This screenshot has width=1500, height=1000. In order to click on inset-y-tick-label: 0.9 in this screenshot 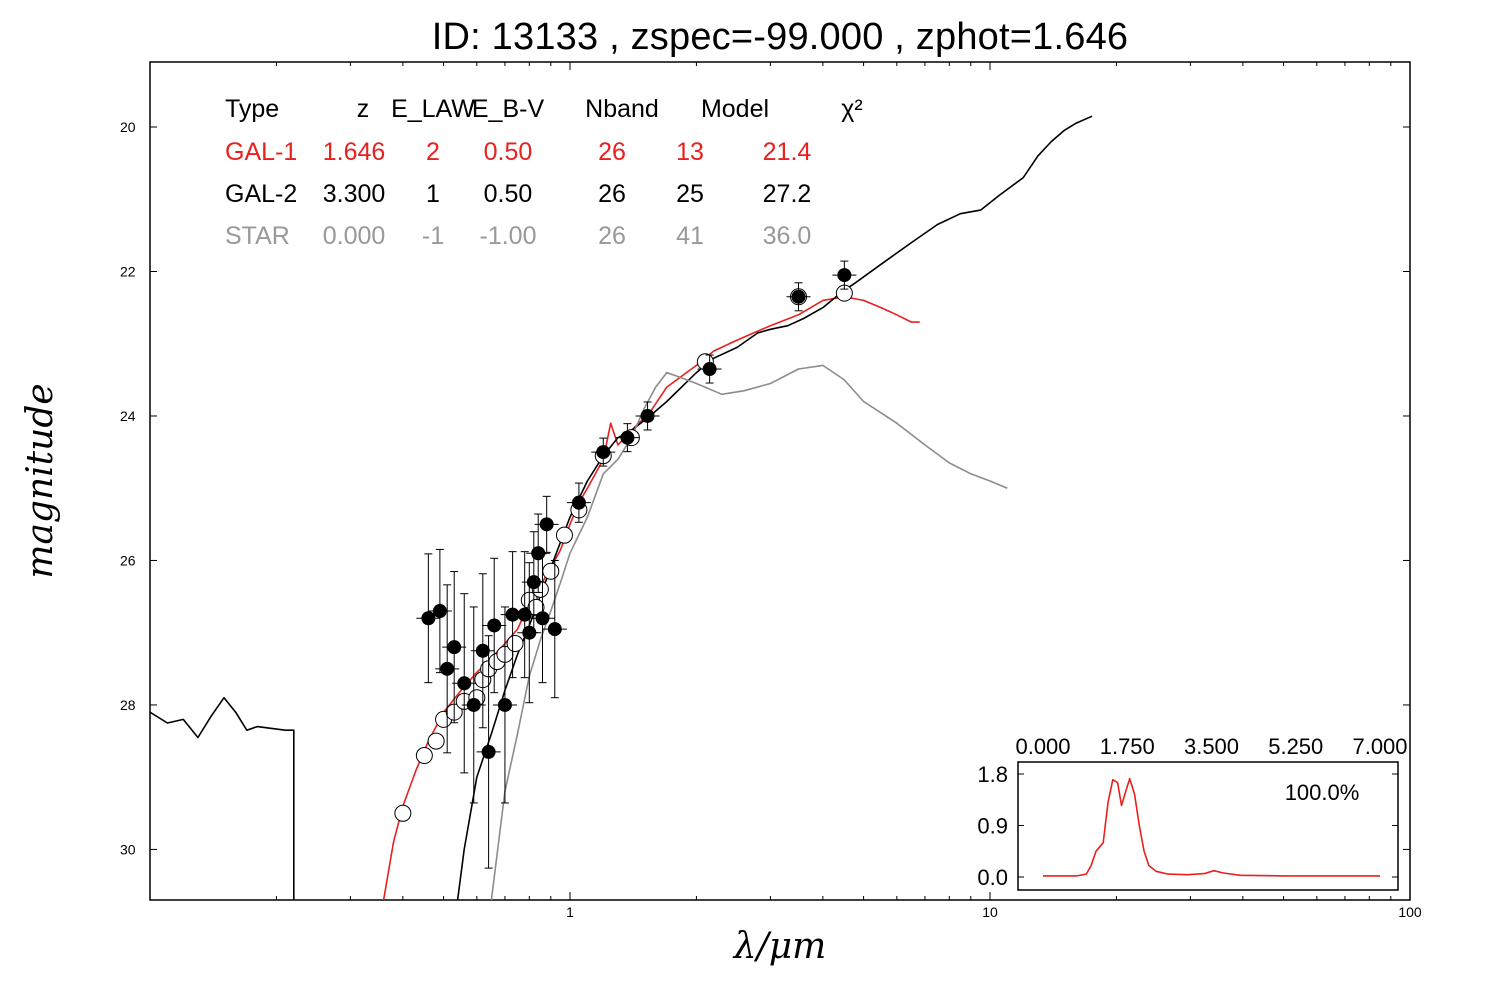, I will do `click(992, 826)`.